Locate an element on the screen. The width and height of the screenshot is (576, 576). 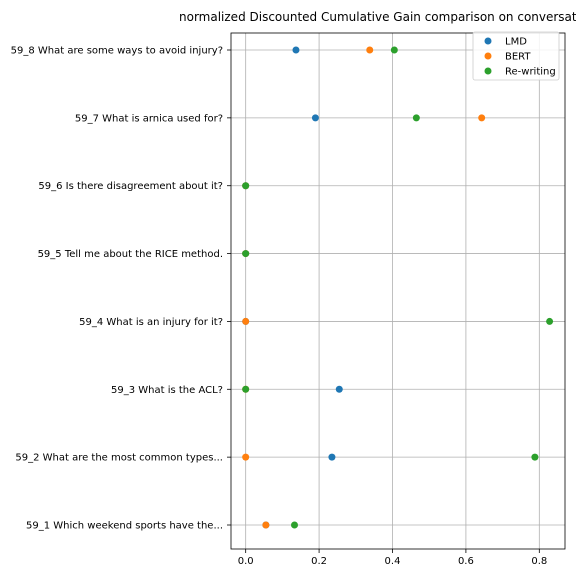
legend: LMD BERT Re-writing is located at coordinates (516, 56).